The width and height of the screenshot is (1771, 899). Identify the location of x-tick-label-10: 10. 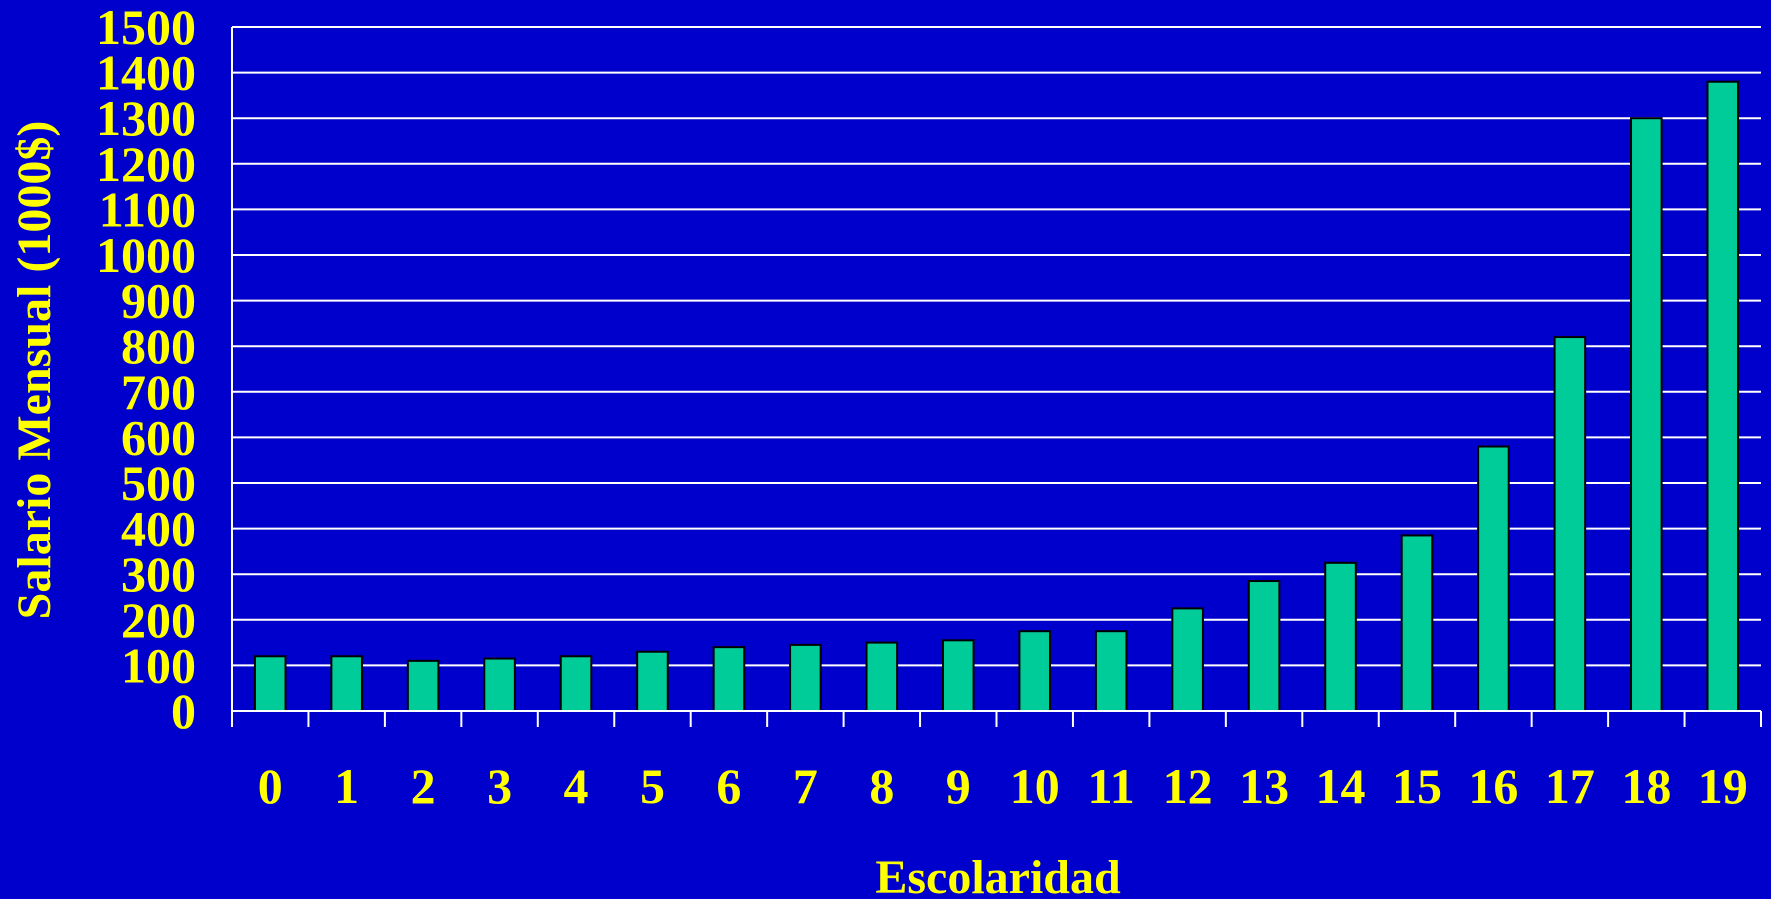
(1035, 786).